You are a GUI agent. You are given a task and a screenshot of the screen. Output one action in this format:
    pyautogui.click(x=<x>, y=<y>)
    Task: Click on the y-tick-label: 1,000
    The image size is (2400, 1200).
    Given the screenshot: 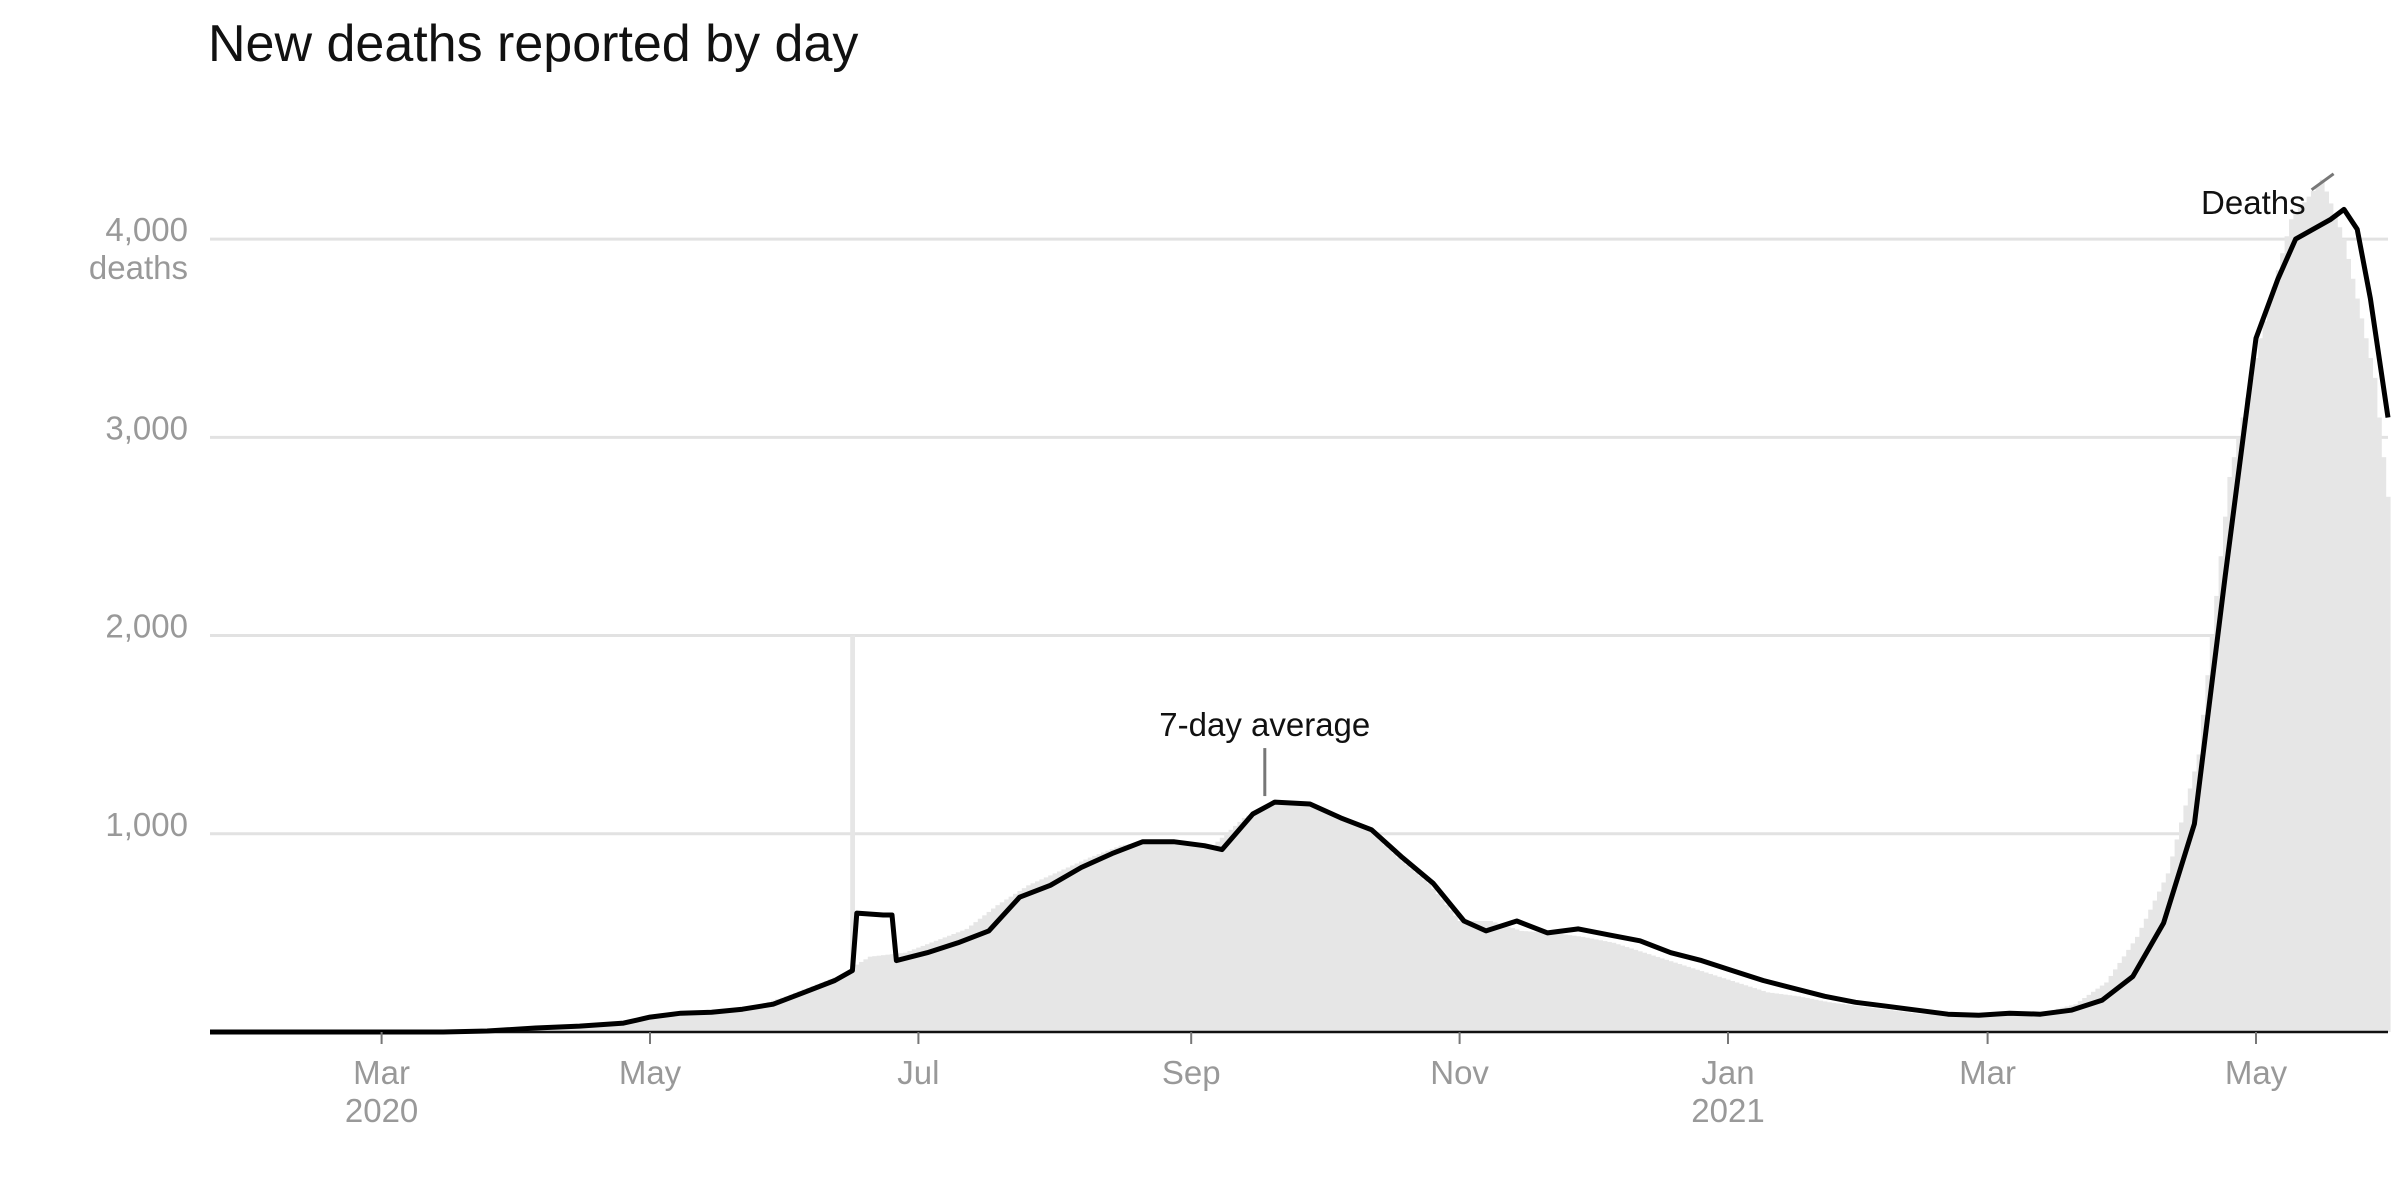 What is the action you would take?
    pyautogui.click(x=146, y=824)
    